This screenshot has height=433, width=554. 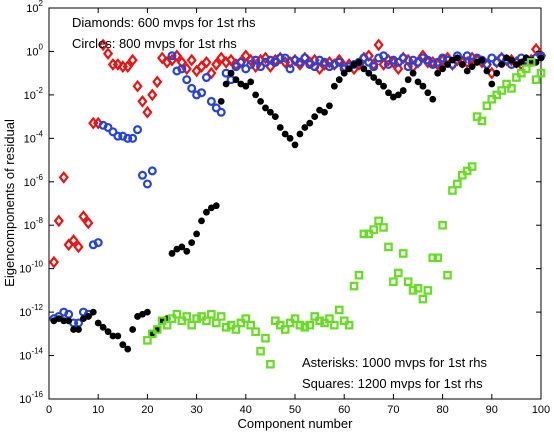 What do you see at coordinates (394, 362) in the screenshot?
I see `annotation-asterisks: Asterisks: 1000 mvps for 1st rhs` at bounding box center [394, 362].